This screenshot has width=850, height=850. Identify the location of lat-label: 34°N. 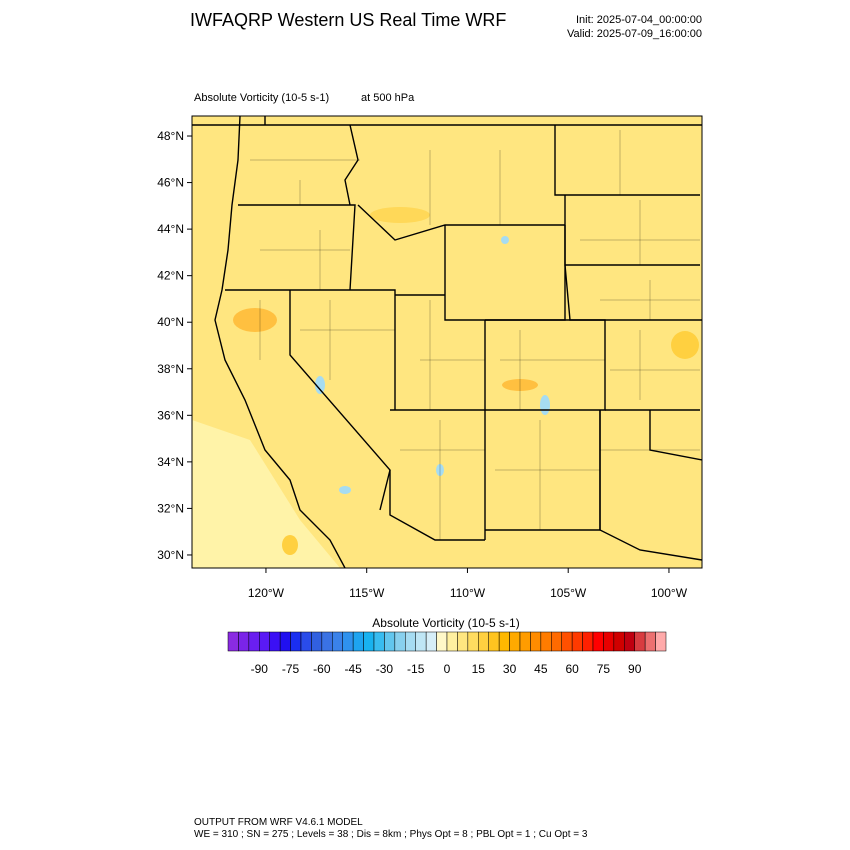
(170, 462).